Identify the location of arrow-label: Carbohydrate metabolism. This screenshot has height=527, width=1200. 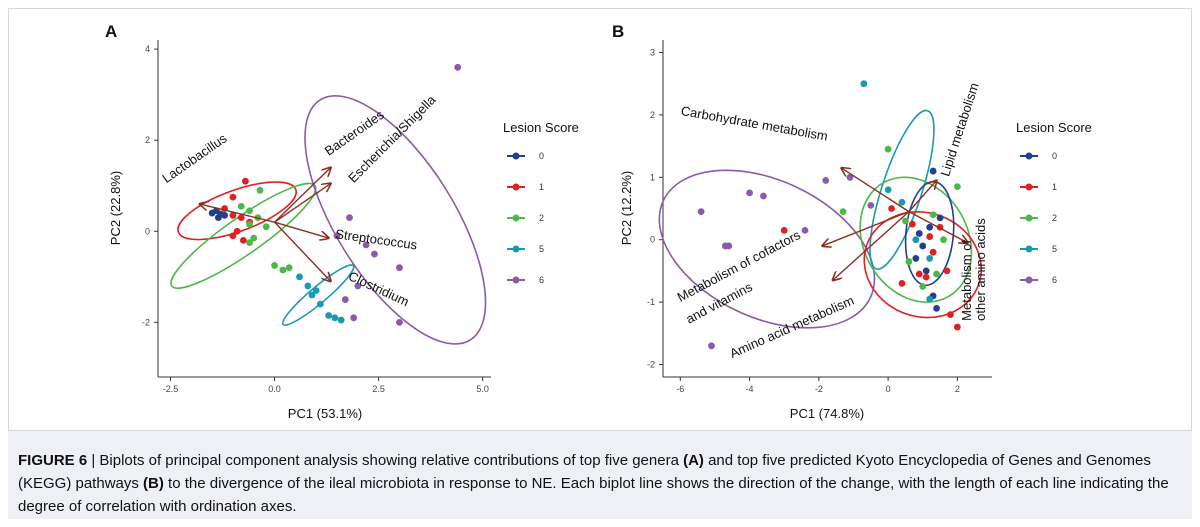
(754, 123).